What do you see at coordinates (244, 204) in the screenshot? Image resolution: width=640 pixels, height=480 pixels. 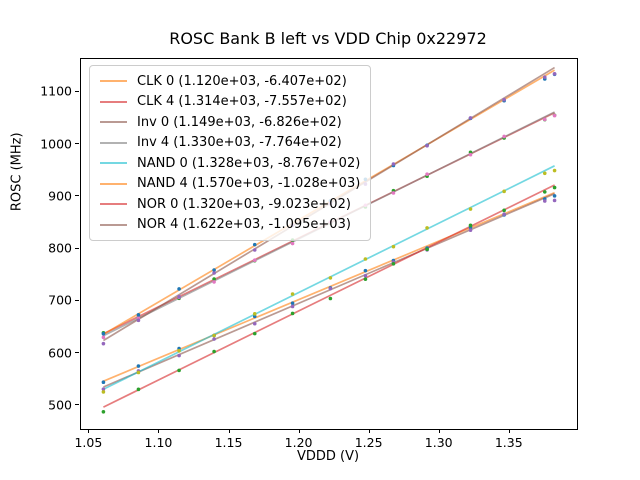 I see `legend-label: NOR 0 (1.320e+03, -9.023e+02)` at bounding box center [244, 204].